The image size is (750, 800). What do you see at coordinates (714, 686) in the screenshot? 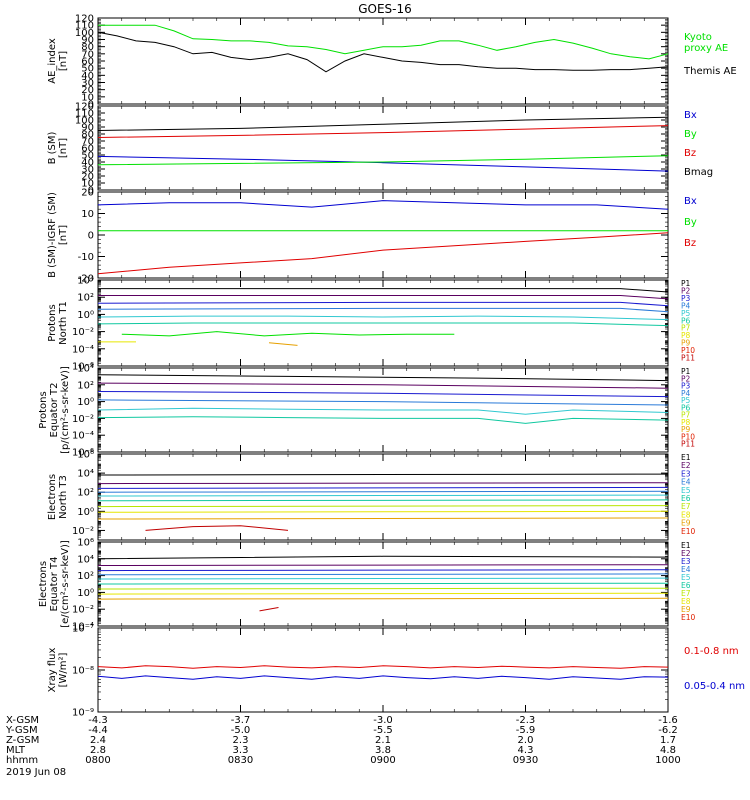
I see `legend-entry: 0.05-0.4 nm` at bounding box center [714, 686].